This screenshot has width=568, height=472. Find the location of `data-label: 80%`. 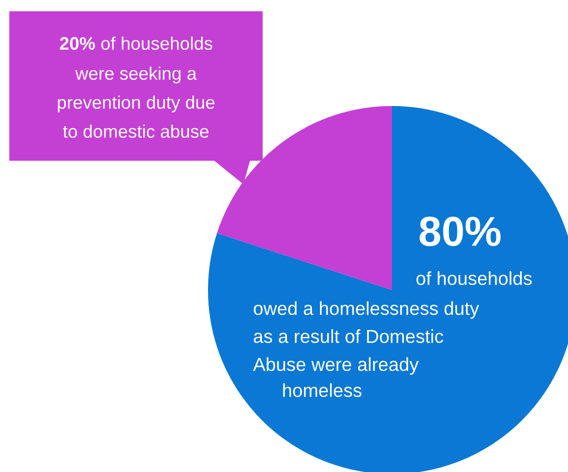

data-label: 80% is located at coordinates (460, 231).